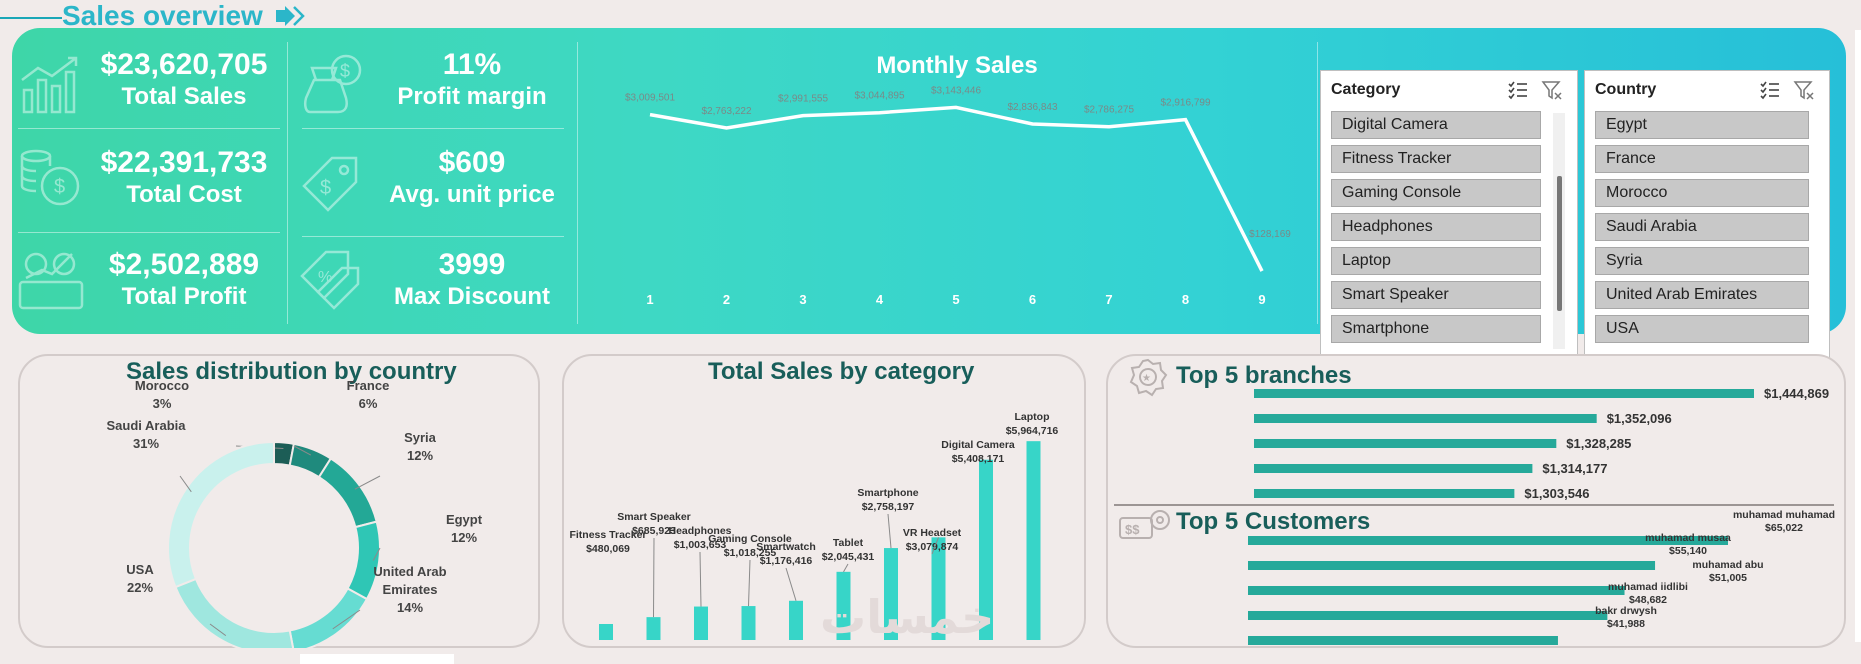  I want to click on slicer-item: United Arab Emirates, so click(1702, 295).